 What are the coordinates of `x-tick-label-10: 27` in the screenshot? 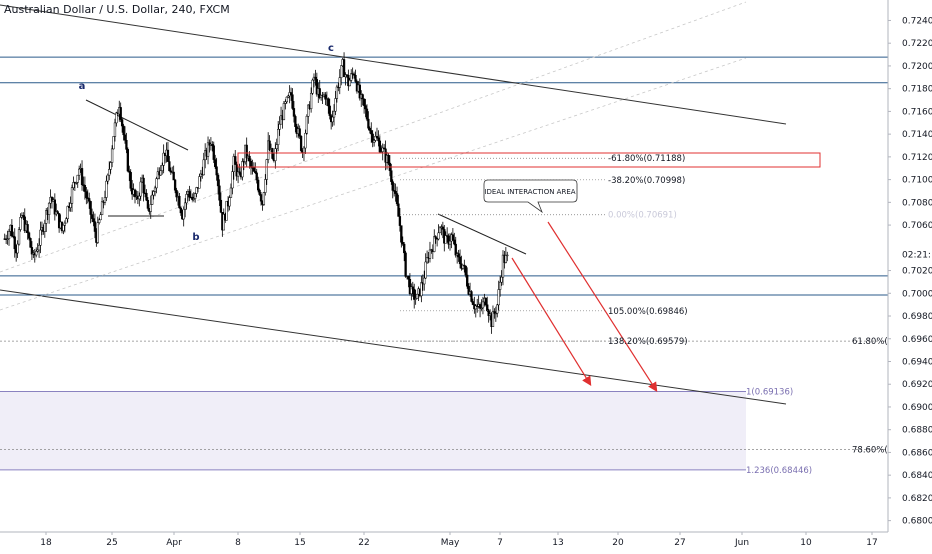 It's located at (679, 543).